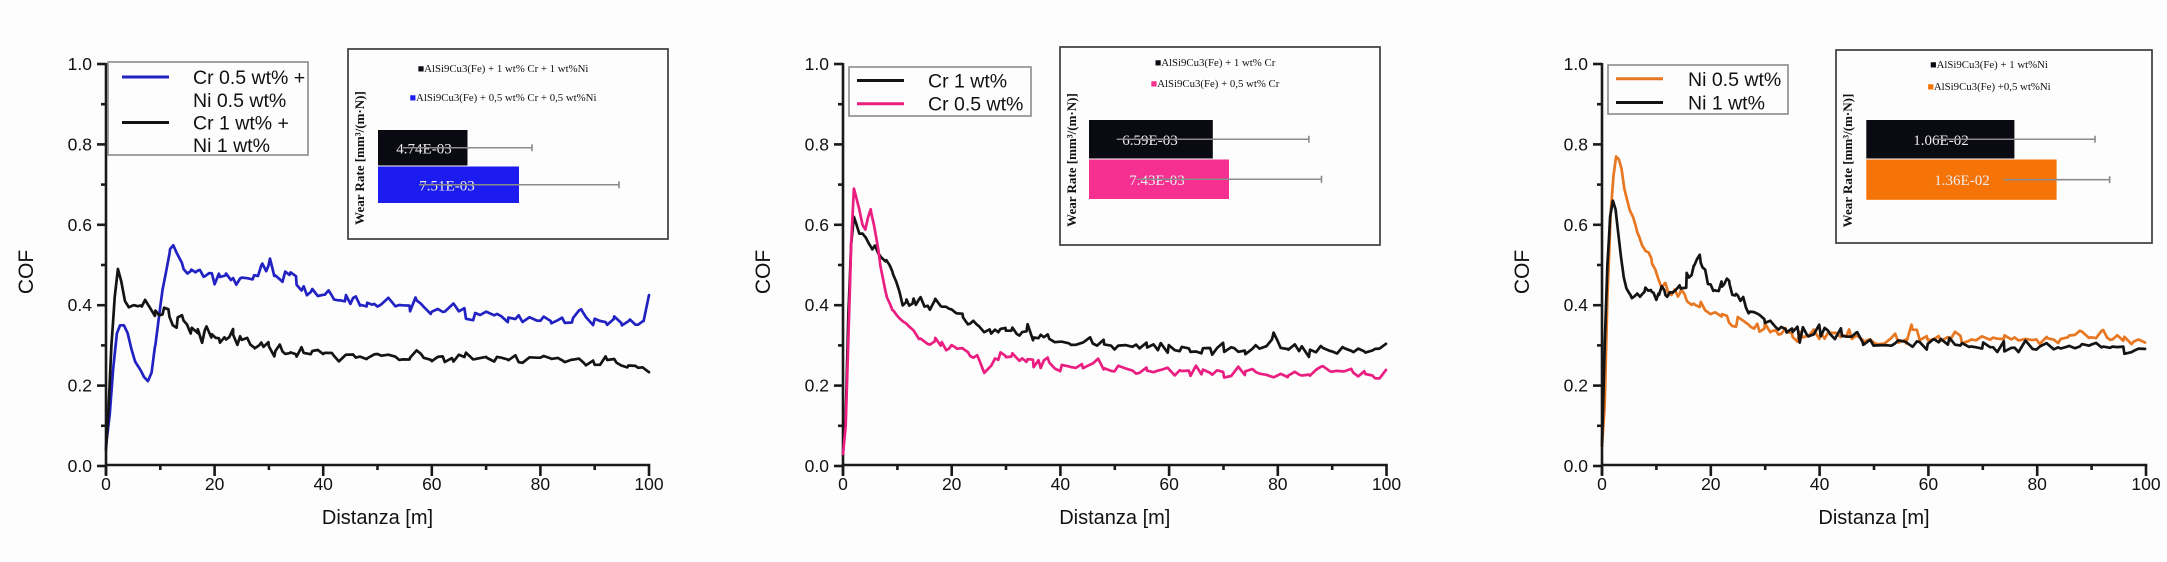 Image resolution: width=2167 pixels, height=562 pixels. I want to click on svg-text: 4.74E-03, so click(423, 149).